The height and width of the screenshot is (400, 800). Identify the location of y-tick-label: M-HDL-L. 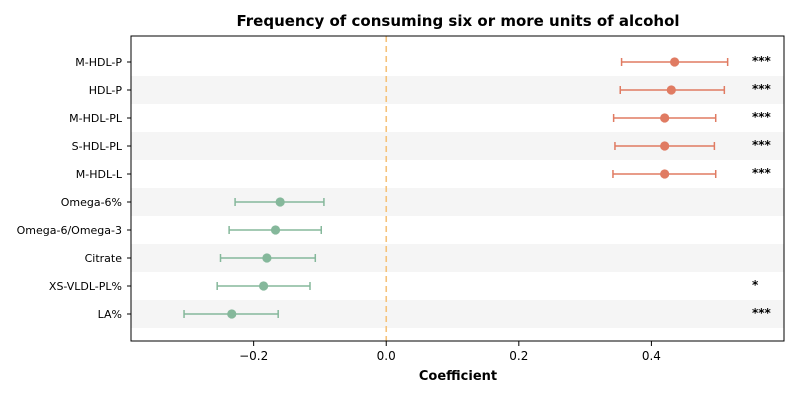
(99, 174).